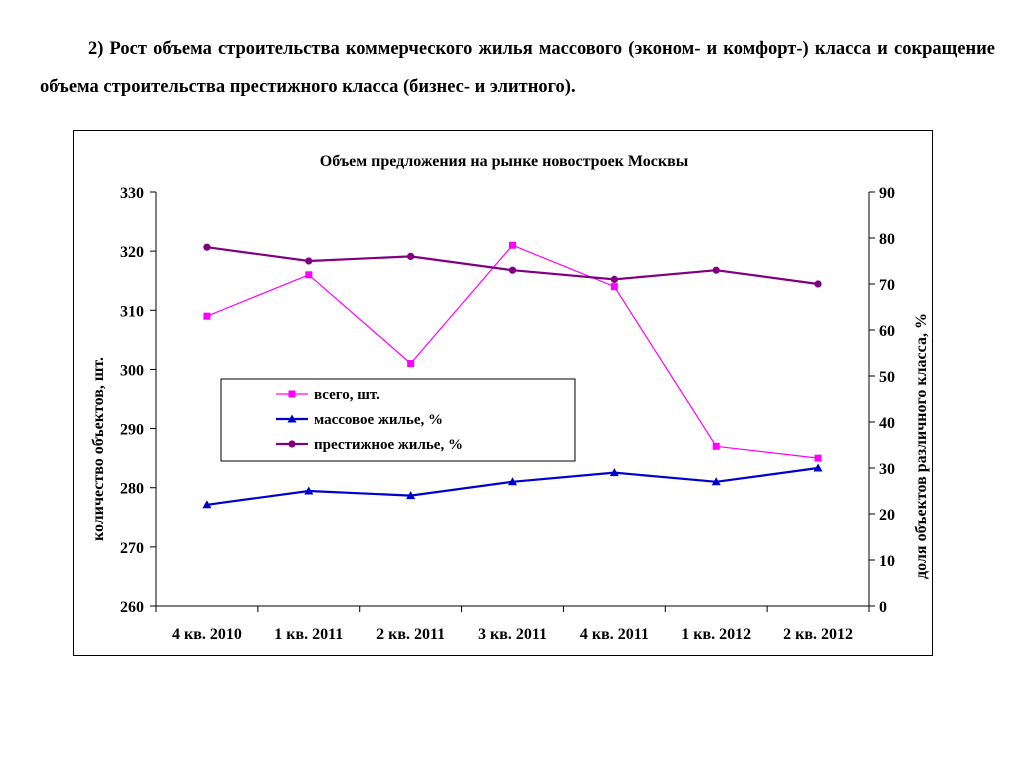 The image size is (1024, 768). Describe the element at coordinates (308, 634) in the screenshot. I see `x-tick-label: 1 кв. 2011` at that location.